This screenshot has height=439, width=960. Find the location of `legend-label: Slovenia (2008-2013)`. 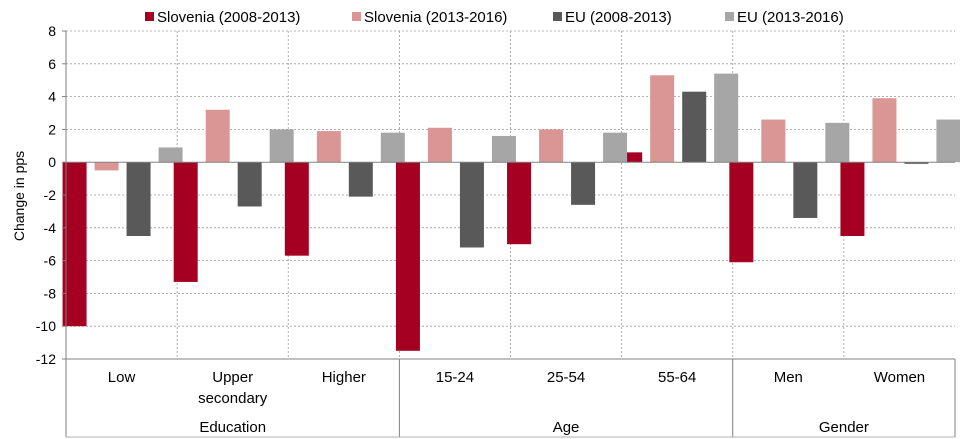

legend-label: Slovenia (2008-2013) is located at coordinates (228, 17).